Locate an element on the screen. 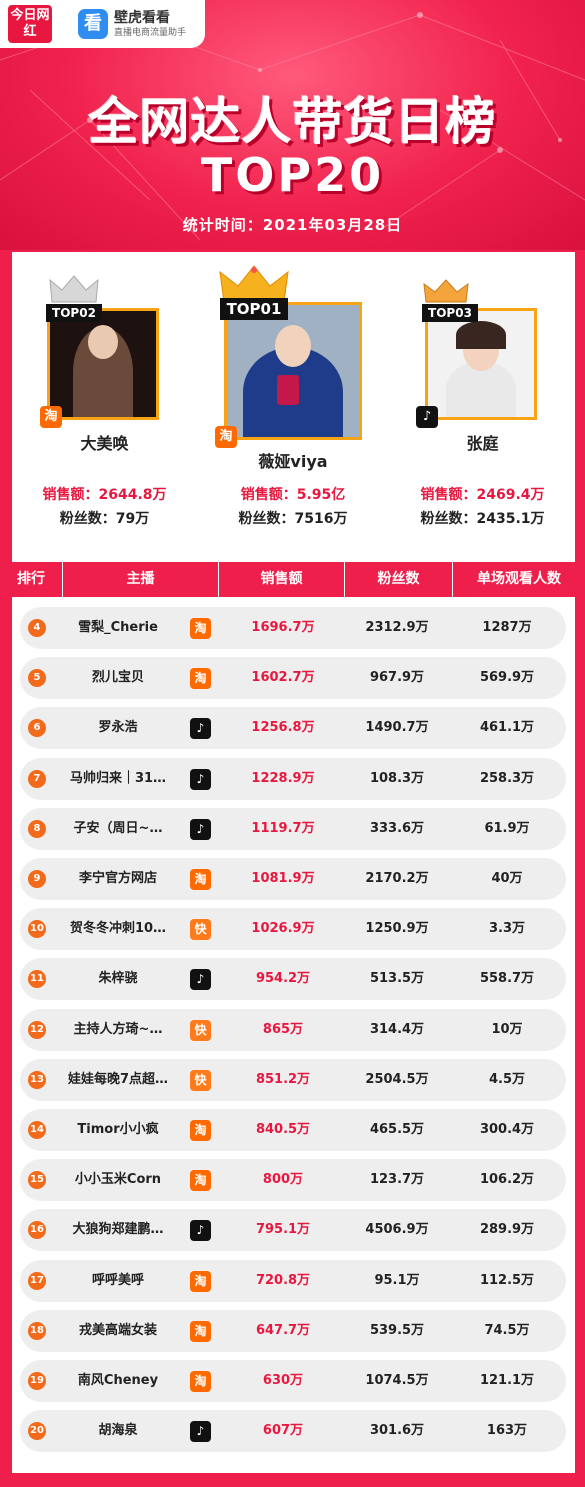  table-row: 9 李宁官方网店 淘 1081.9万 2170.2万 40万 is located at coordinates (293, 879).